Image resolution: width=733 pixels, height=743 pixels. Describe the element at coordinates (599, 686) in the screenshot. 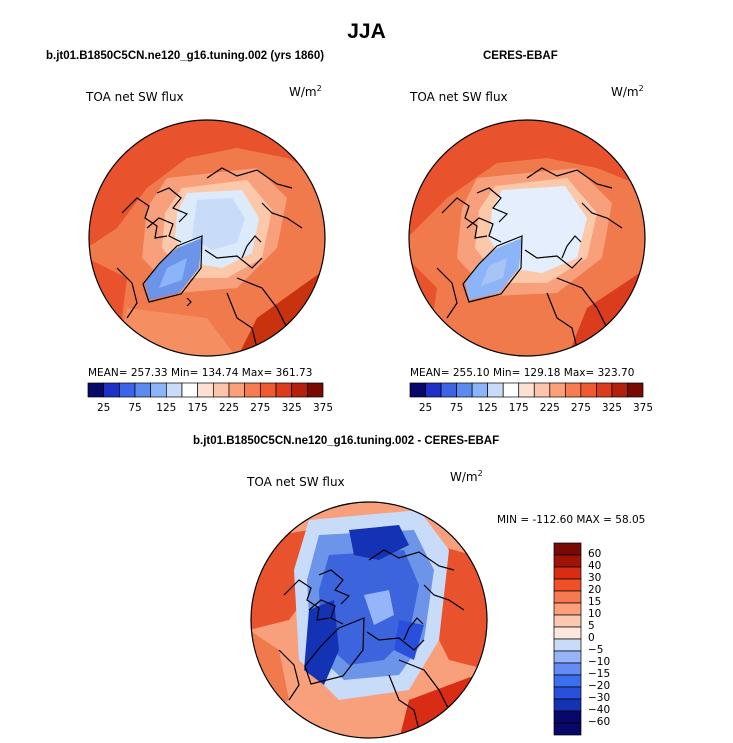

I see `colorbar-tick-label: −20` at that location.